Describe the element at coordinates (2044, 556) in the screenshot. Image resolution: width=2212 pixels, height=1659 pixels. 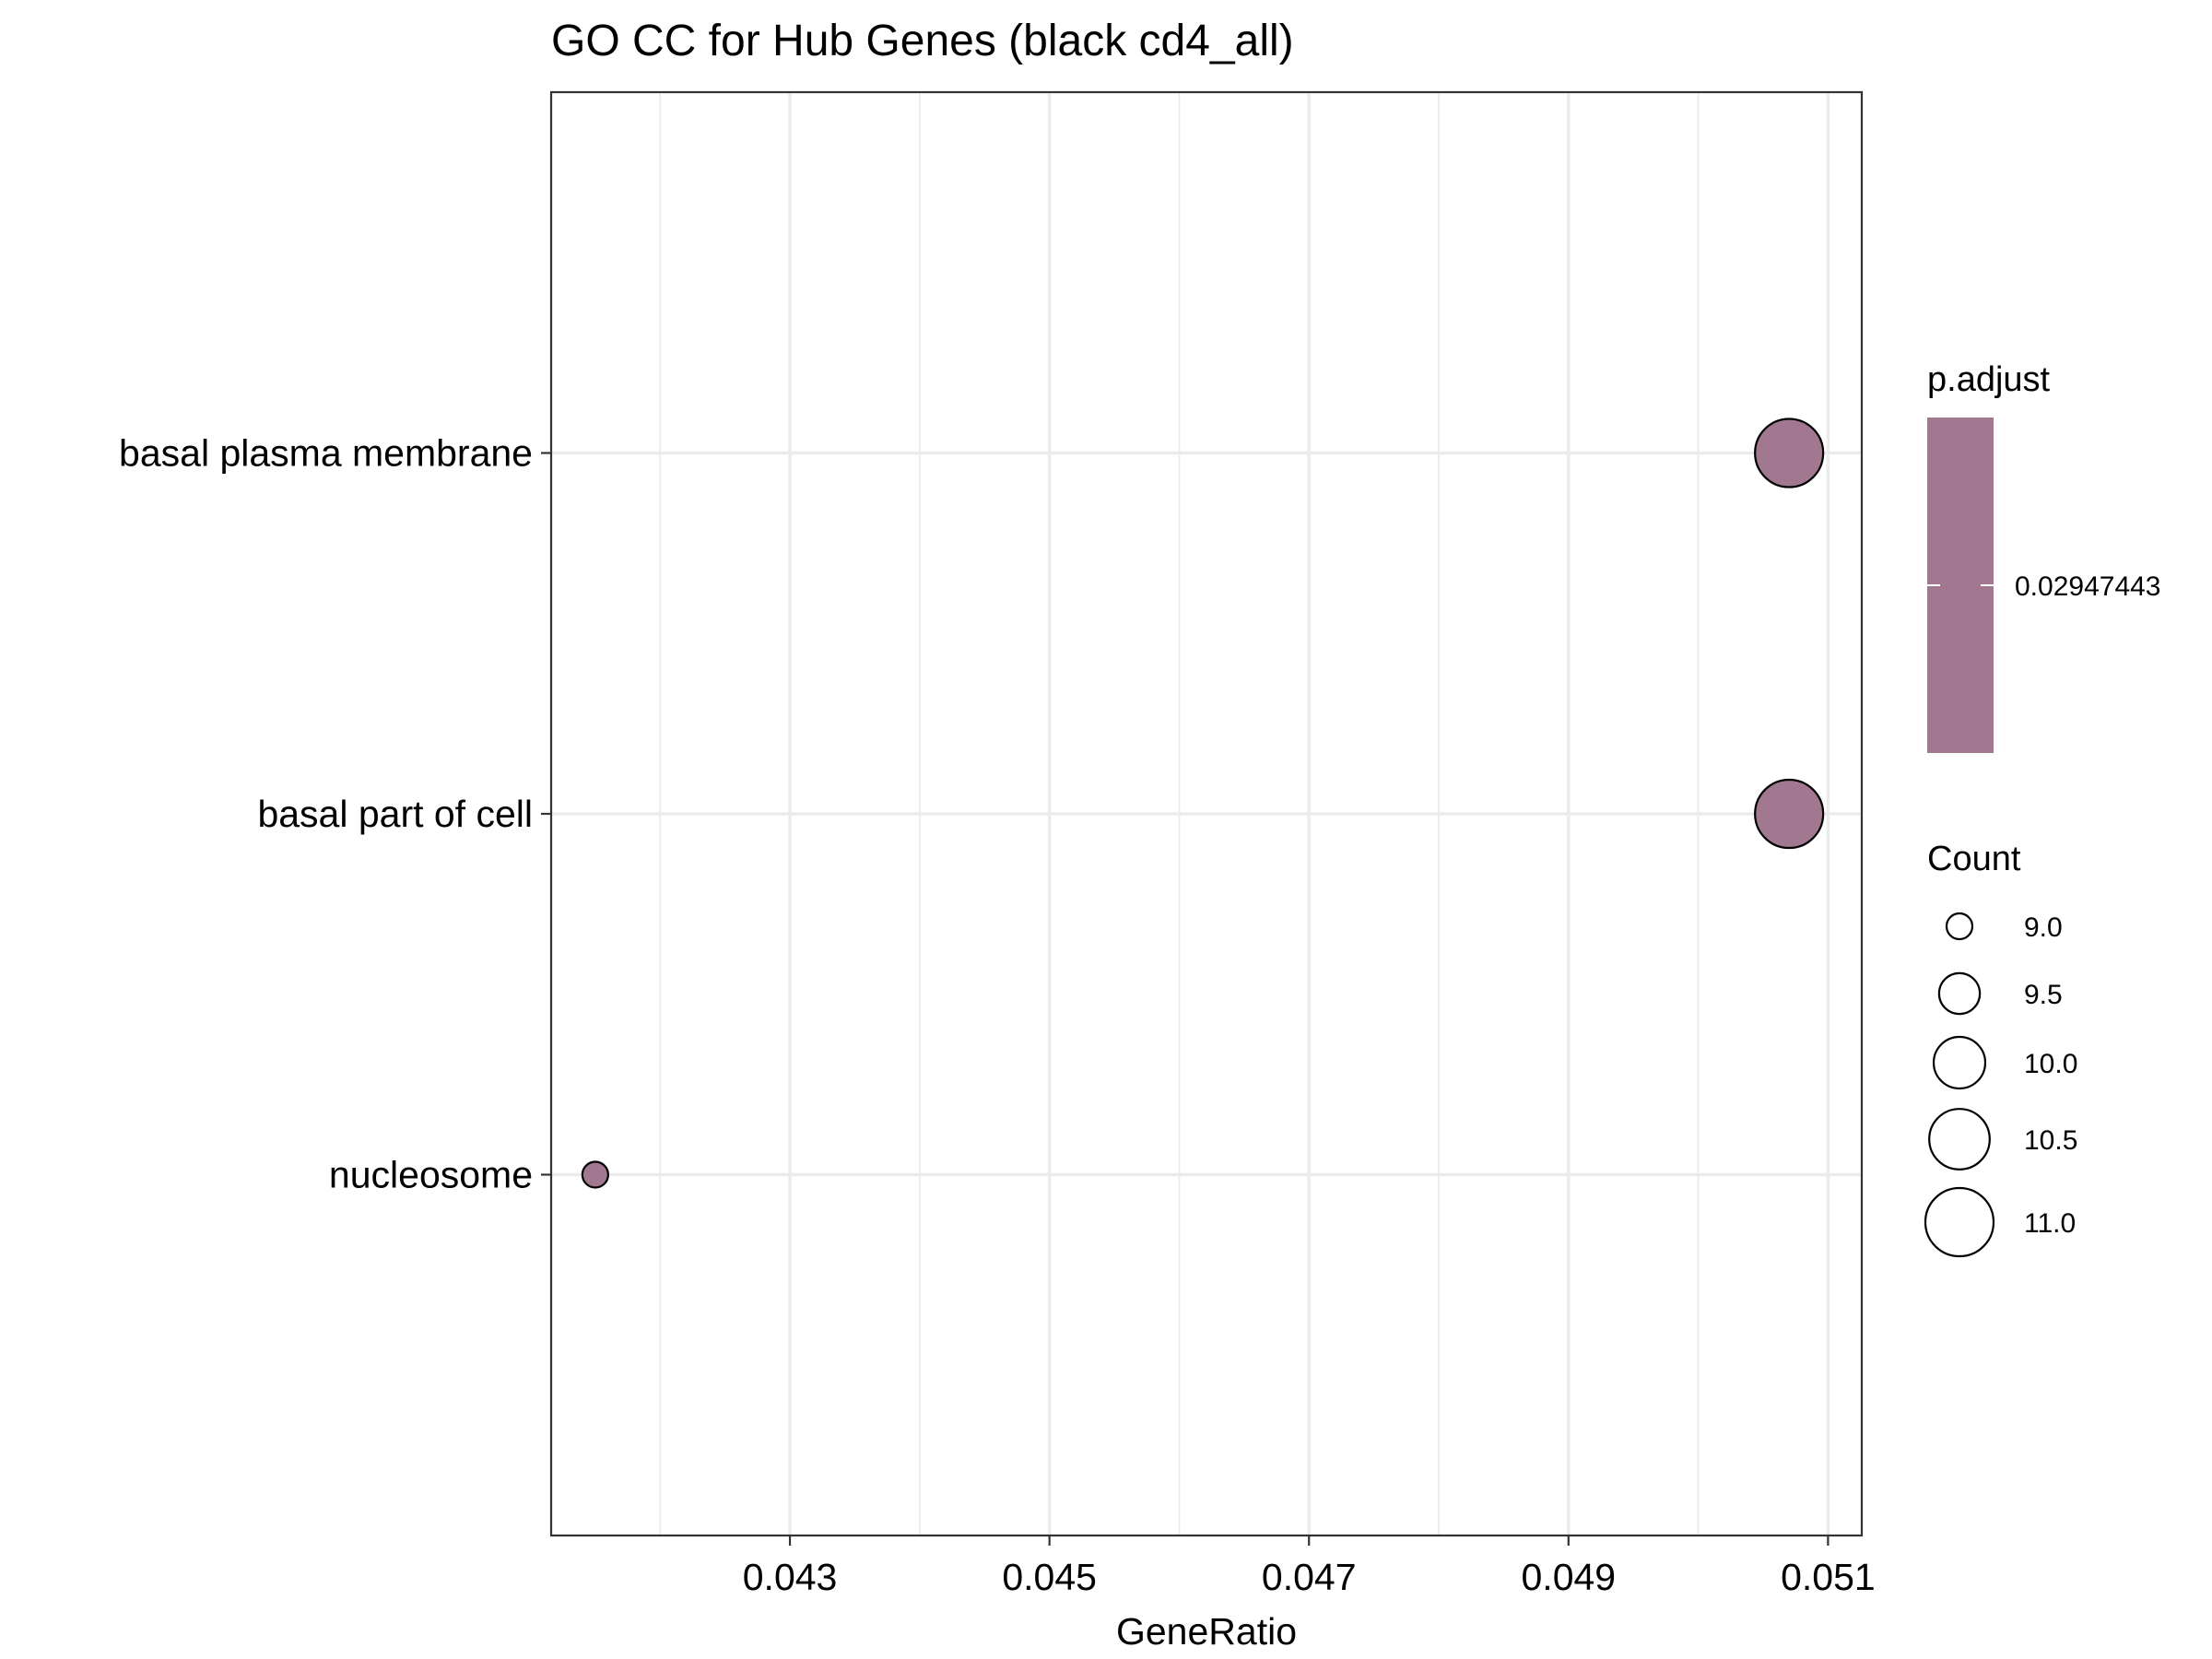
I see `p-adjust-legend: p.adjust 0.02947443` at that location.